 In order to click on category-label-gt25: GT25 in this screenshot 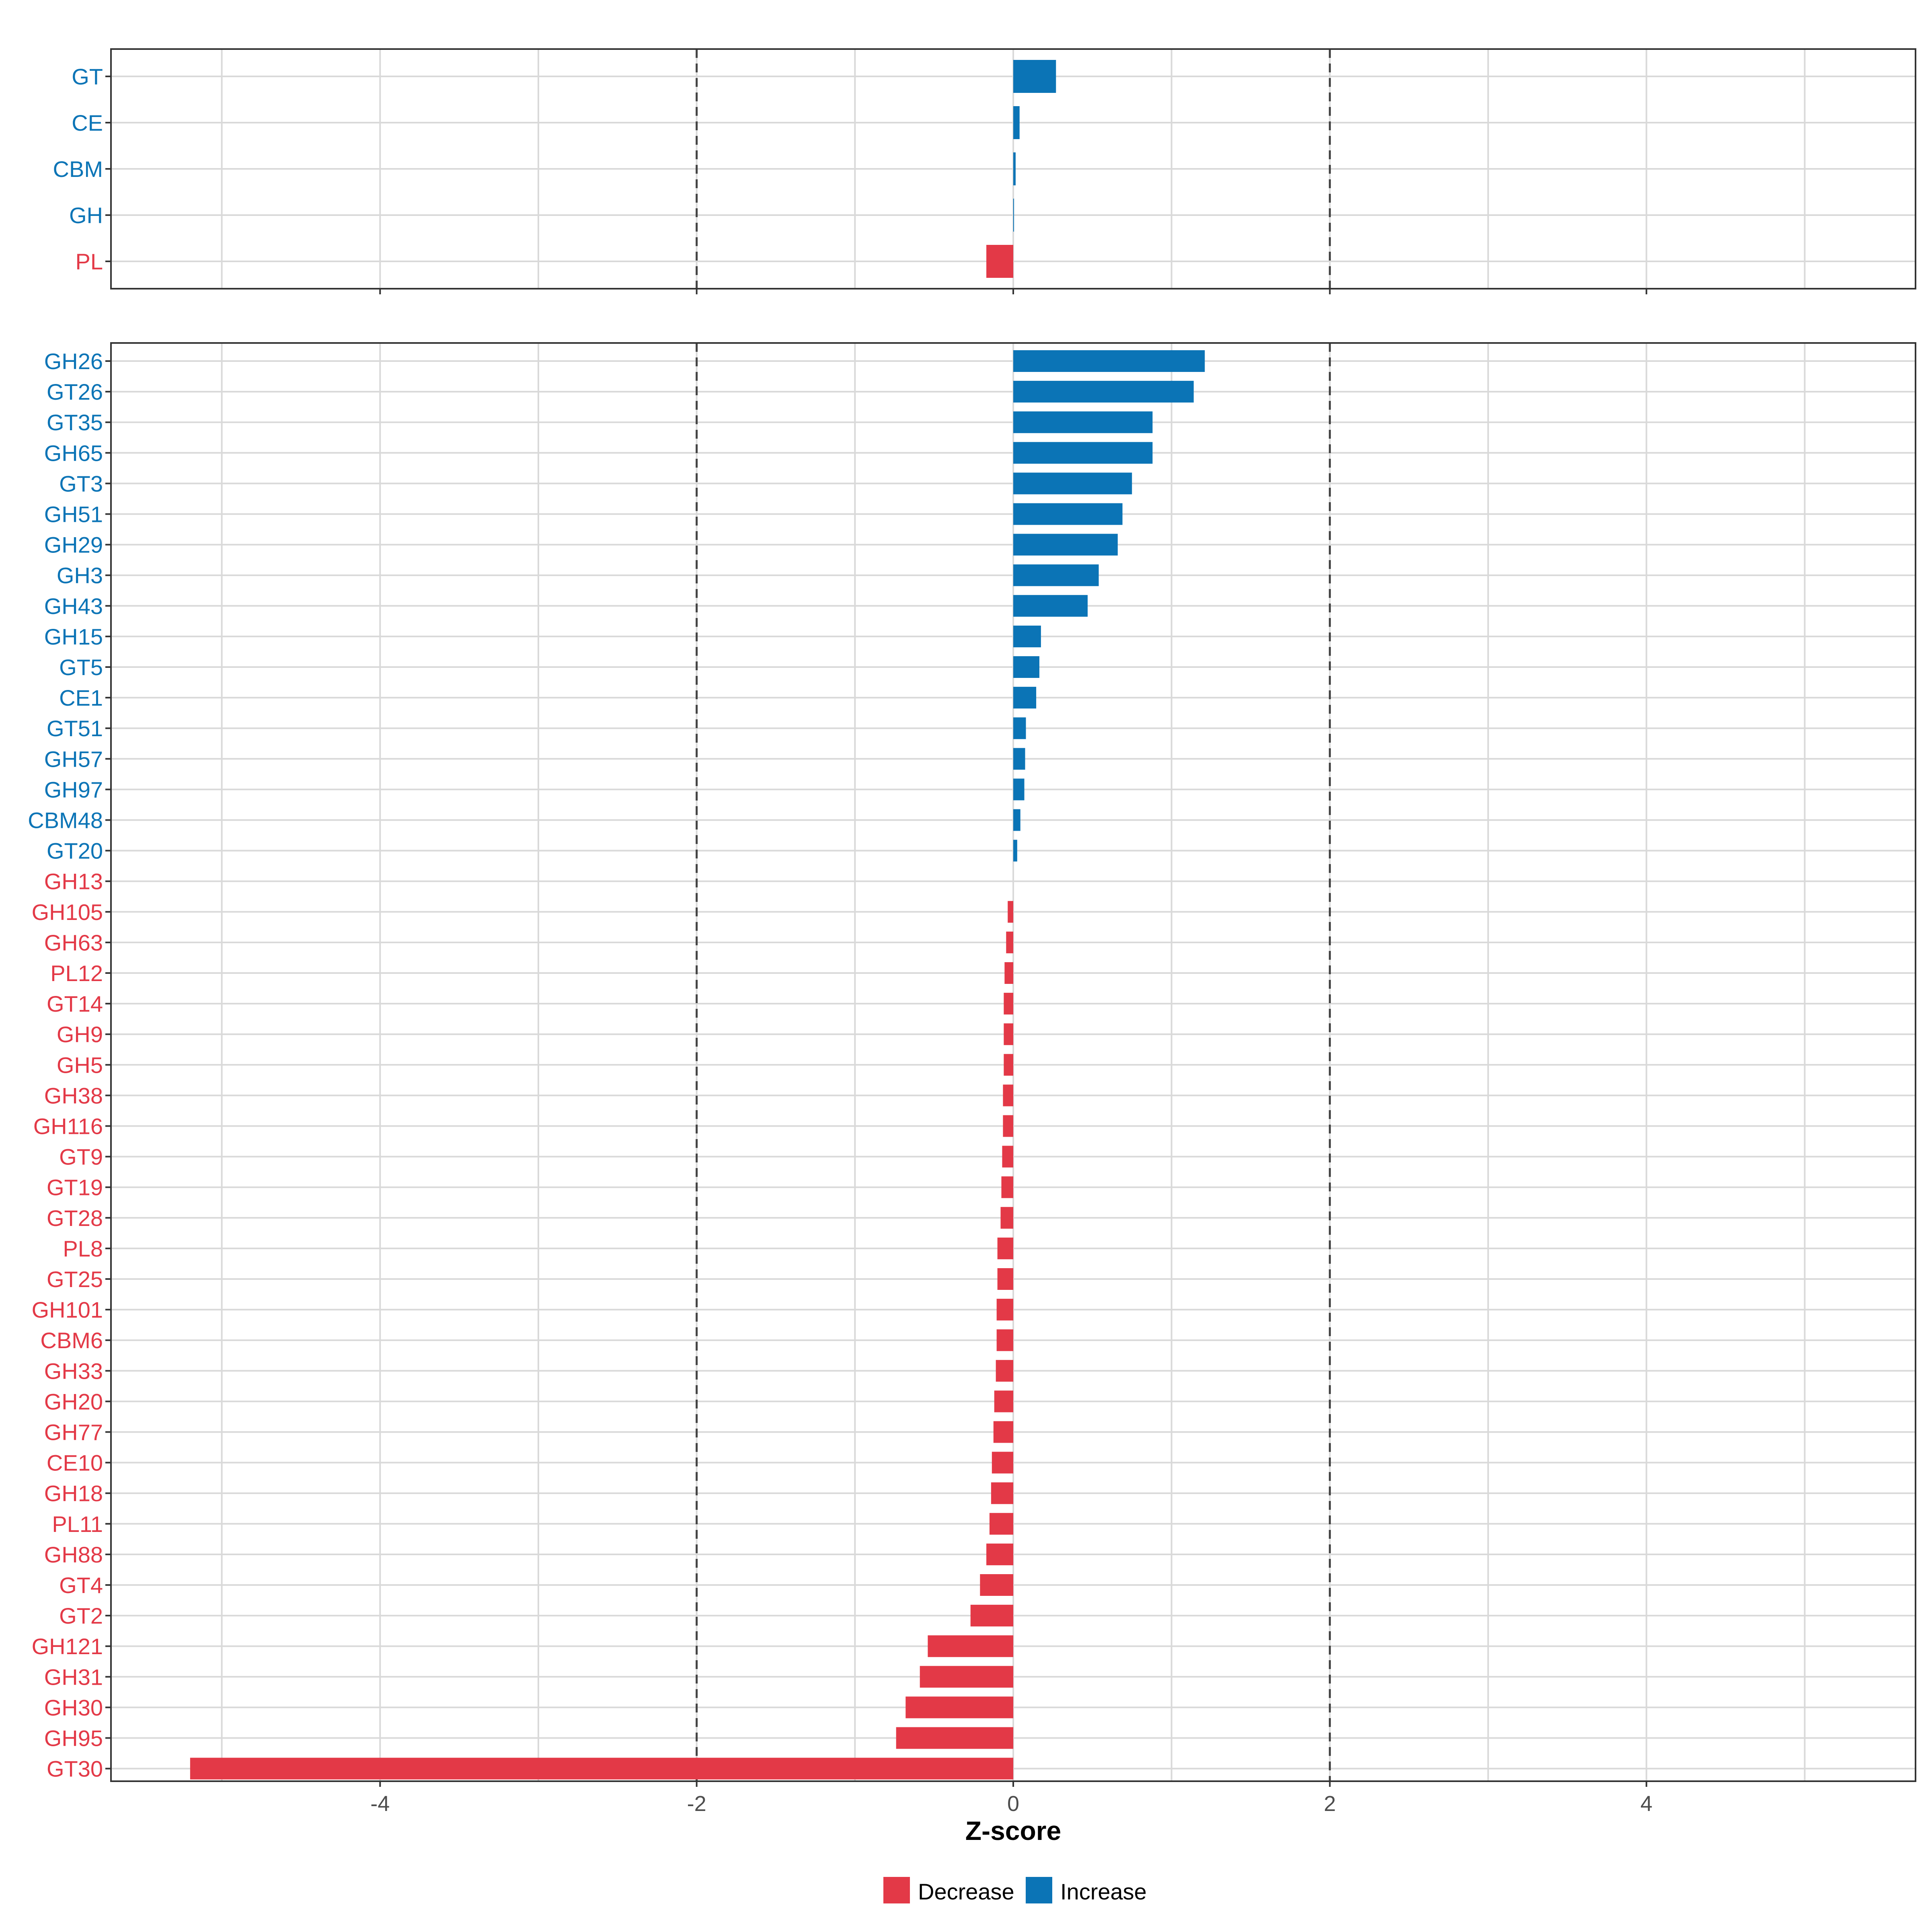, I will do `click(75, 1279)`.